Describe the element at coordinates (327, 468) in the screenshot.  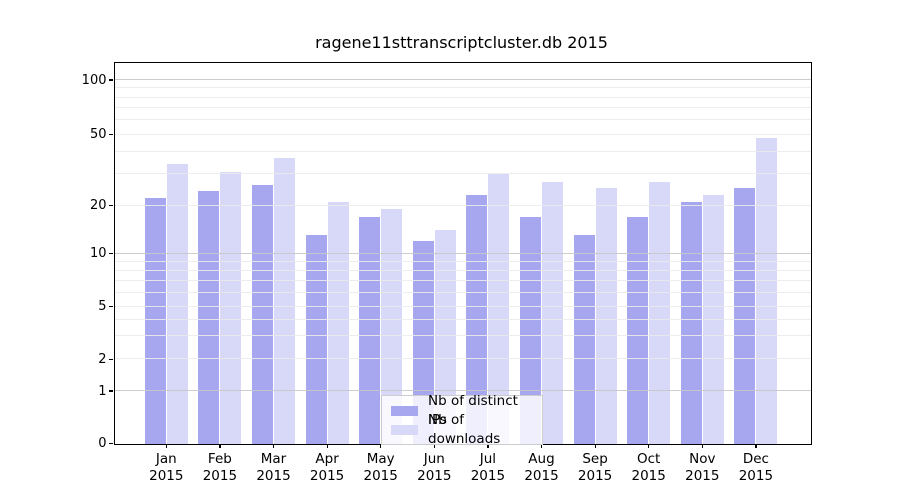
I see `x-tick-label-apr: Apr 2015` at that location.